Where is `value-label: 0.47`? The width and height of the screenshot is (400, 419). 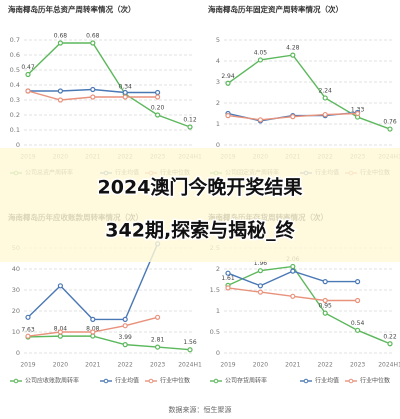 value-label: 0.47 is located at coordinates (28, 67).